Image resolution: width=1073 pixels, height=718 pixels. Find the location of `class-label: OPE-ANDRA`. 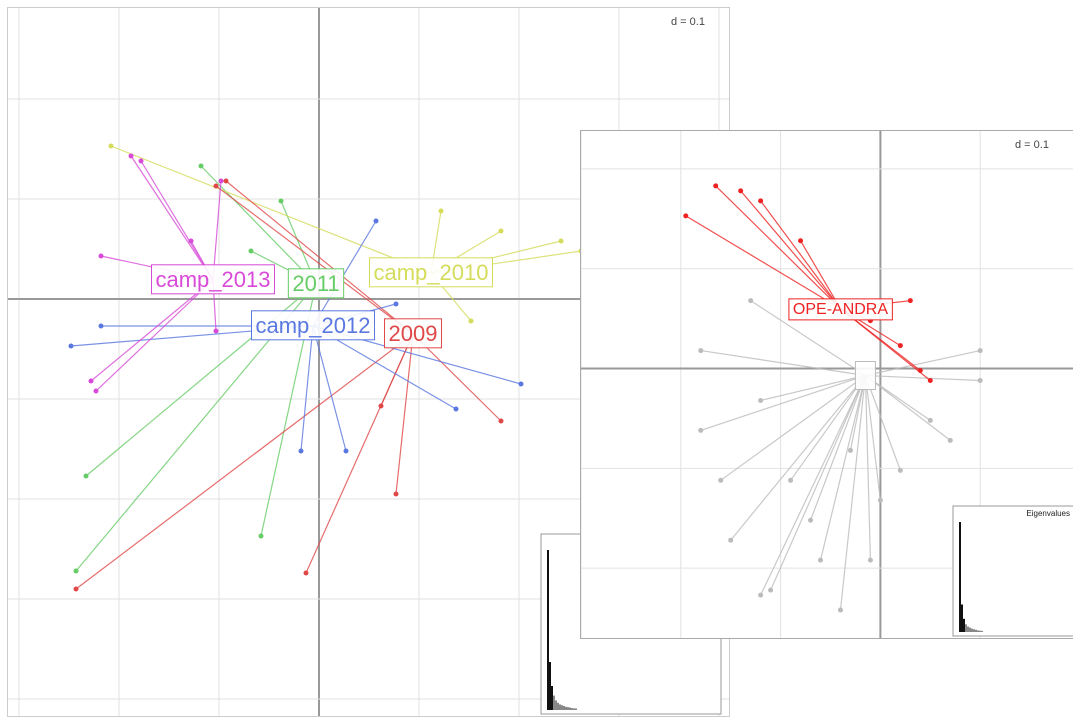

class-label: OPE-ANDRA is located at coordinates (840, 309).